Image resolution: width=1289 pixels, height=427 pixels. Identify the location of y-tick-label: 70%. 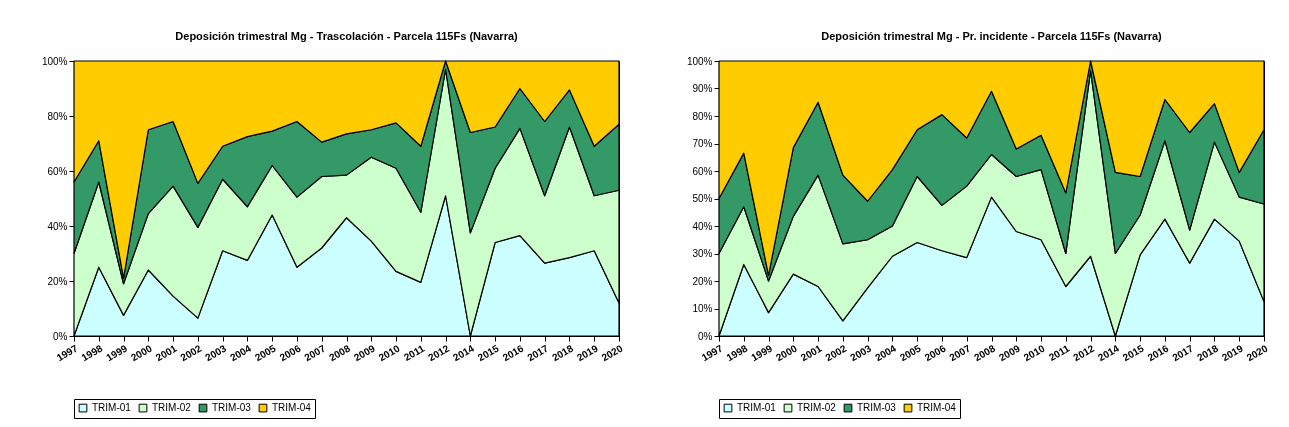
(702, 143).